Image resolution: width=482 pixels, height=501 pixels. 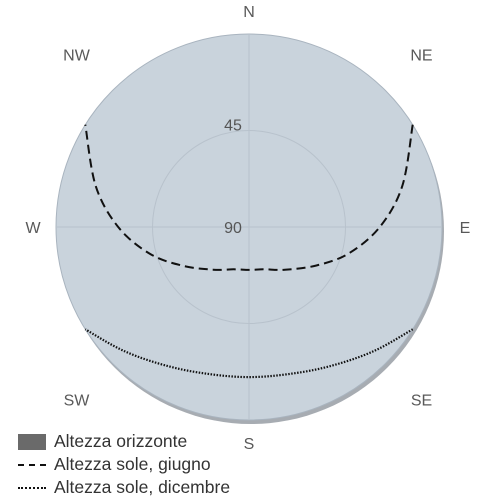 What do you see at coordinates (249, 12) in the screenshot?
I see `direction-label-n: N` at bounding box center [249, 12].